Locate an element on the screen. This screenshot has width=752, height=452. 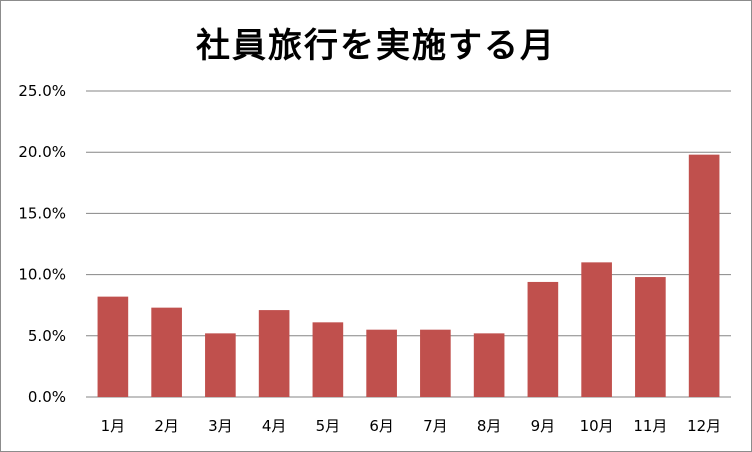
x-tick-label: 7月 is located at coordinates (435, 426).